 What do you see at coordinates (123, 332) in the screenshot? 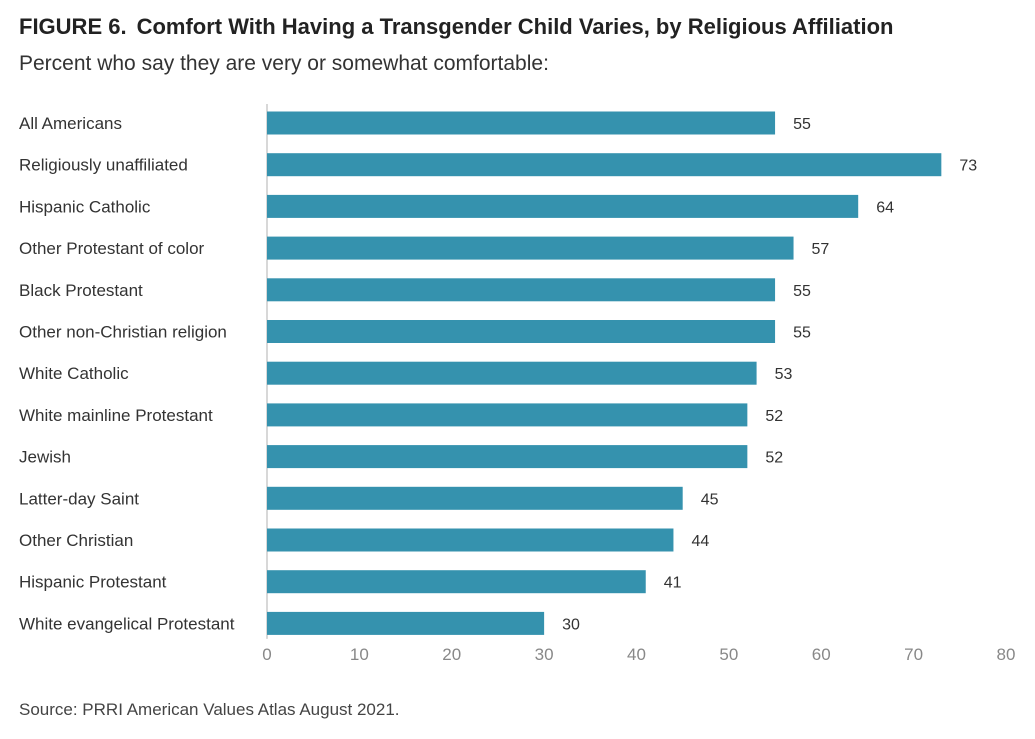
I see `category-label: Other non-Christian religion` at bounding box center [123, 332].